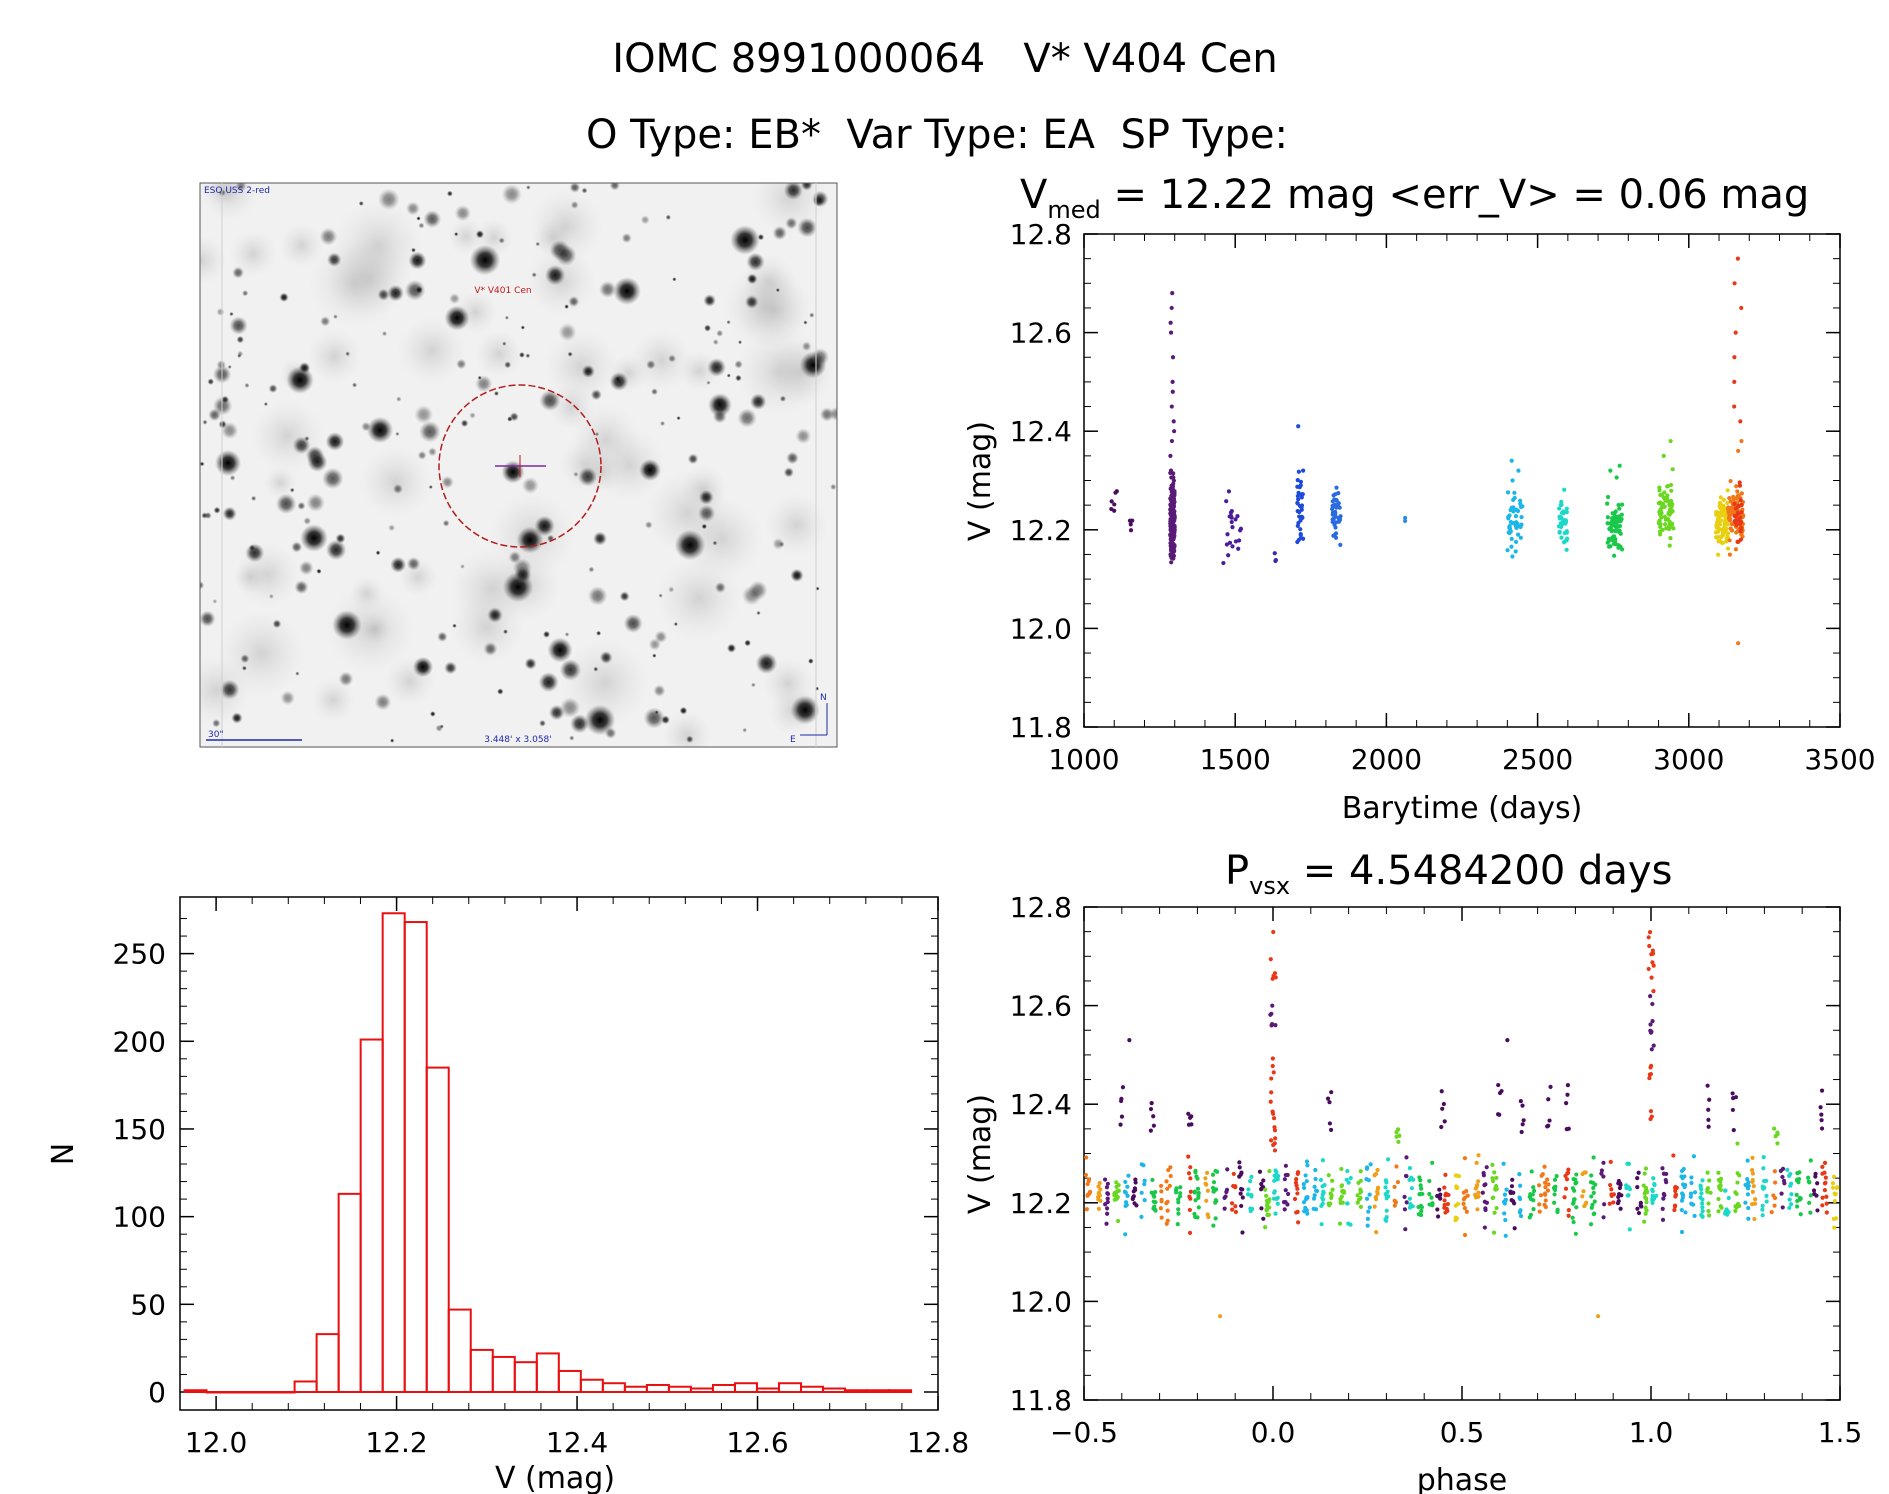  Describe the element at coordinates (1041, 628) in the screenshot. I see `y-tick-label: 12.0` at that location.